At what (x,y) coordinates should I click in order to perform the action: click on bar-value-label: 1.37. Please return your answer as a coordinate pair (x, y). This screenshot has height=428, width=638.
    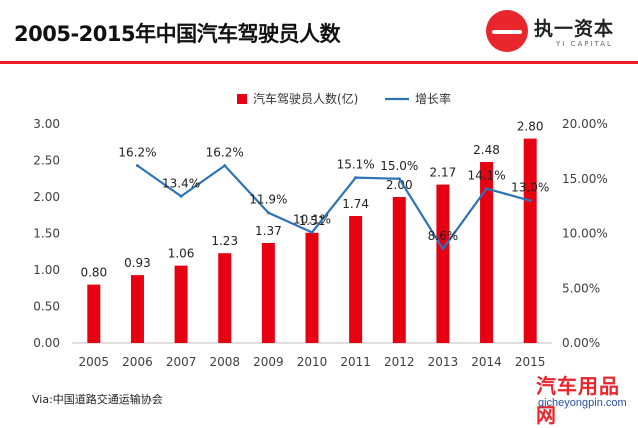
    Looking at the image, I should click on (268, 231).